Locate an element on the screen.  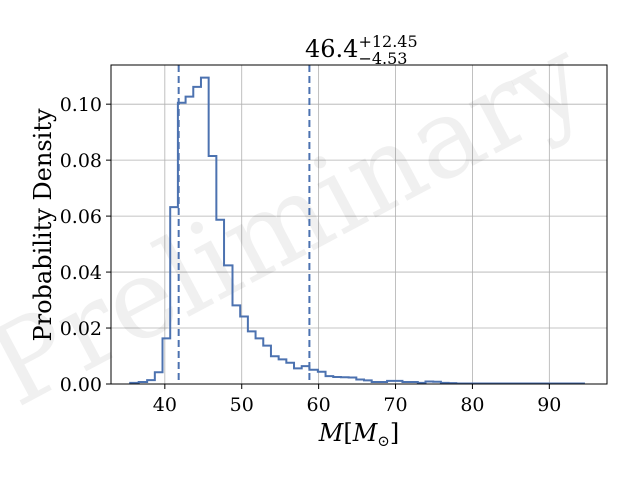
x-axis-ticks: 40 50 60 70 80 90 is located at coordinates (357, 400).